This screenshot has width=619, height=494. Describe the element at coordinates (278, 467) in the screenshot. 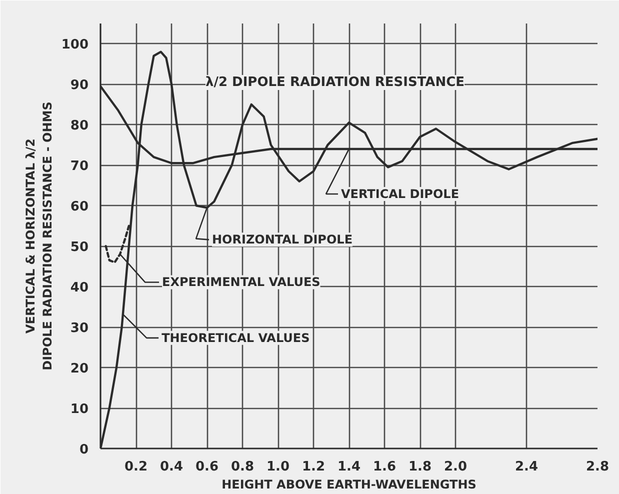

I see `x-tick-label: 1.0` at that location.